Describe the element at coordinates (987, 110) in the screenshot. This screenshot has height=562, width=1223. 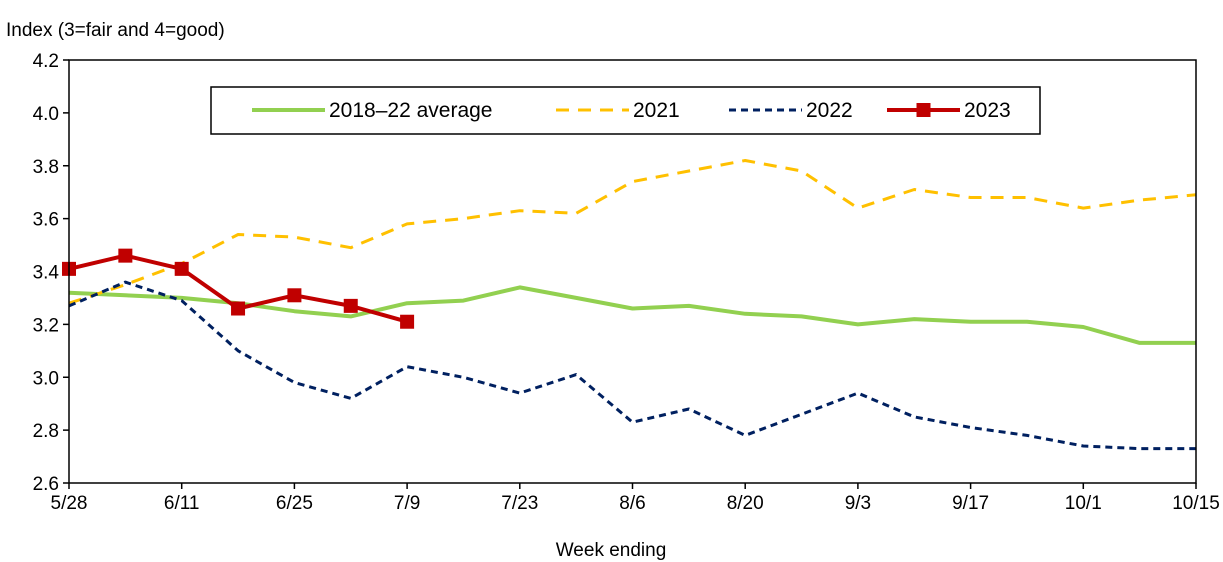
I see `legend-label-3: 2023` at that location.